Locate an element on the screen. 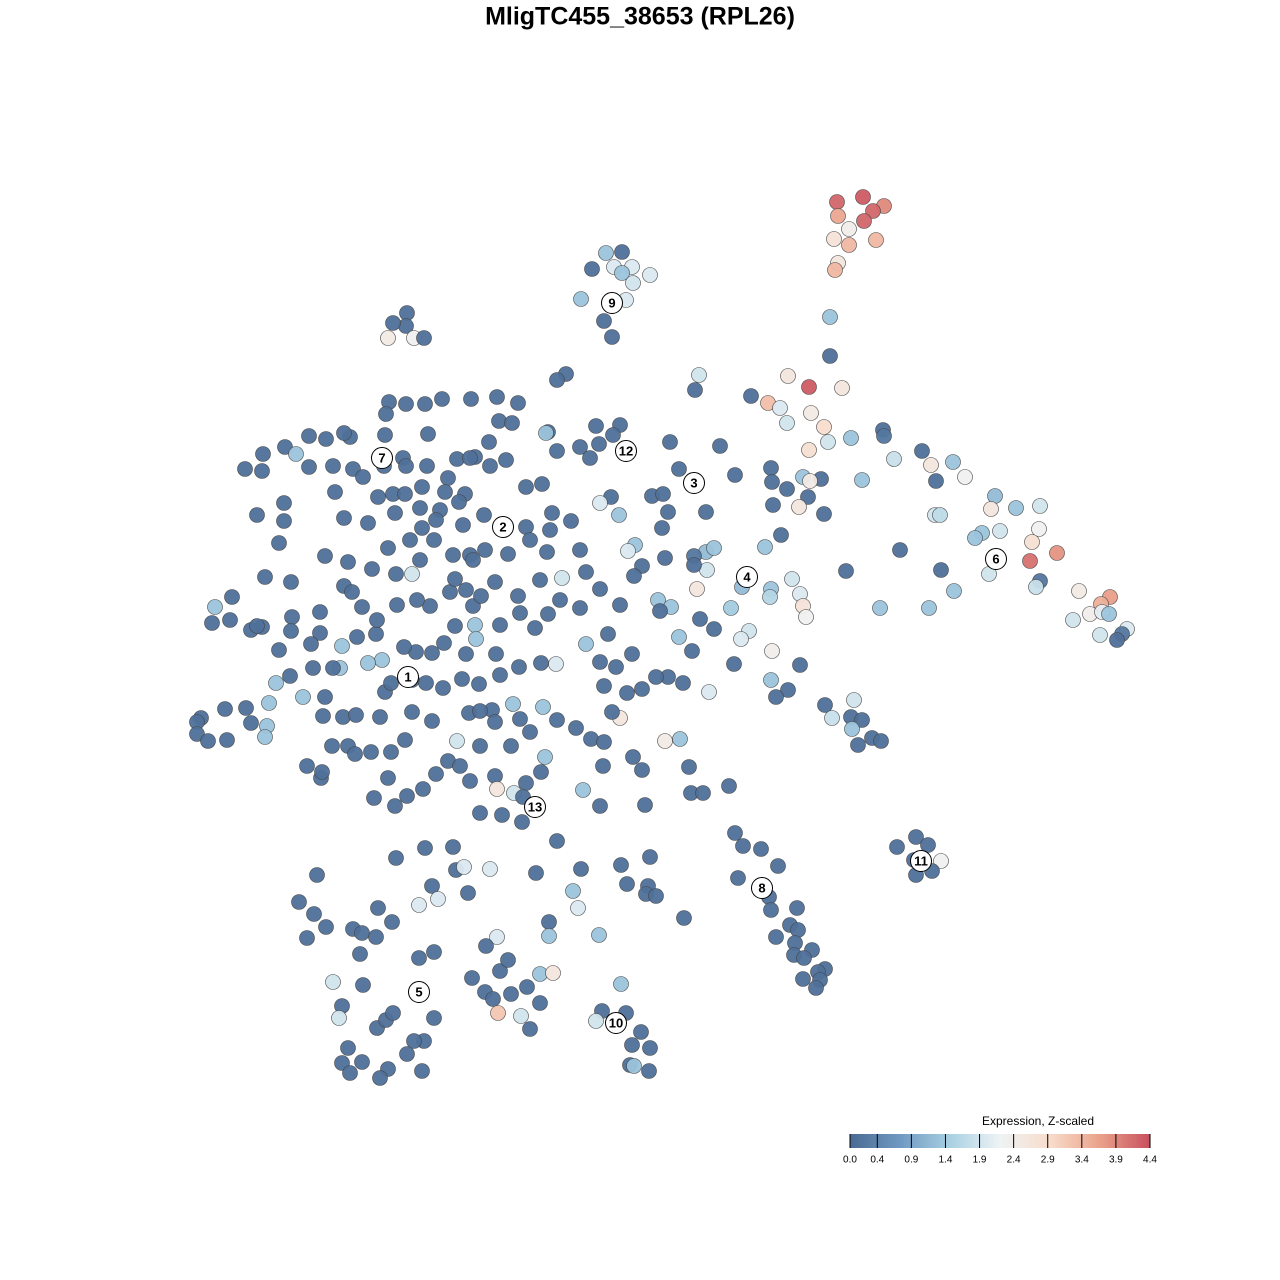 Image resolution: width=1280 pixels, height=1280 pixels. cluster-label: 7 is located at coordinates (381, 457).